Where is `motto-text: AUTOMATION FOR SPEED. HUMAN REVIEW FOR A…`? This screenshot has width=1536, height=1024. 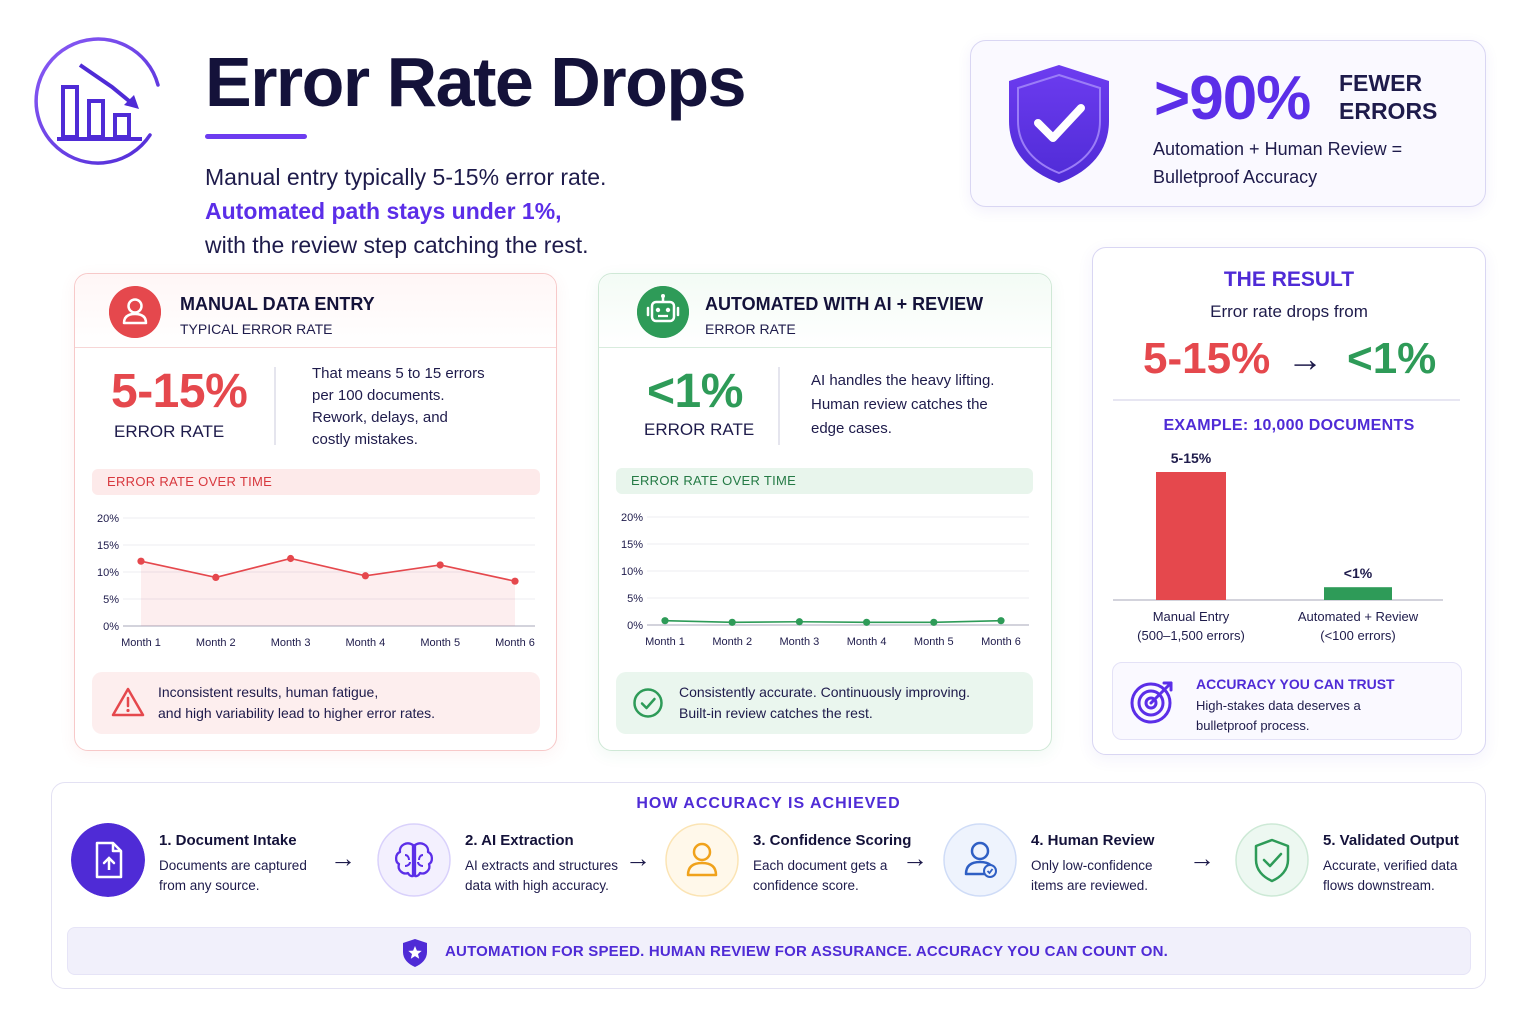 motto-text: AUTOMATION FOR SPEED. HUMAN REVIEW FOR A… is located at coordinates (807, 951).